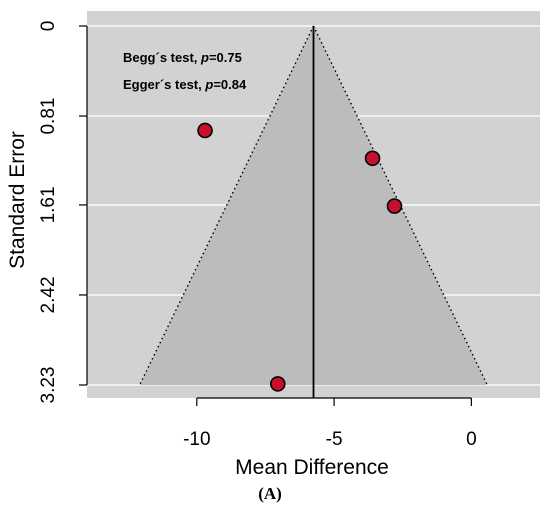 This screenshot has height=512, width=550. Describe the element at coordinates (334, 439) in the screenshot. I see `x-tick-label-1: -5` at that location.